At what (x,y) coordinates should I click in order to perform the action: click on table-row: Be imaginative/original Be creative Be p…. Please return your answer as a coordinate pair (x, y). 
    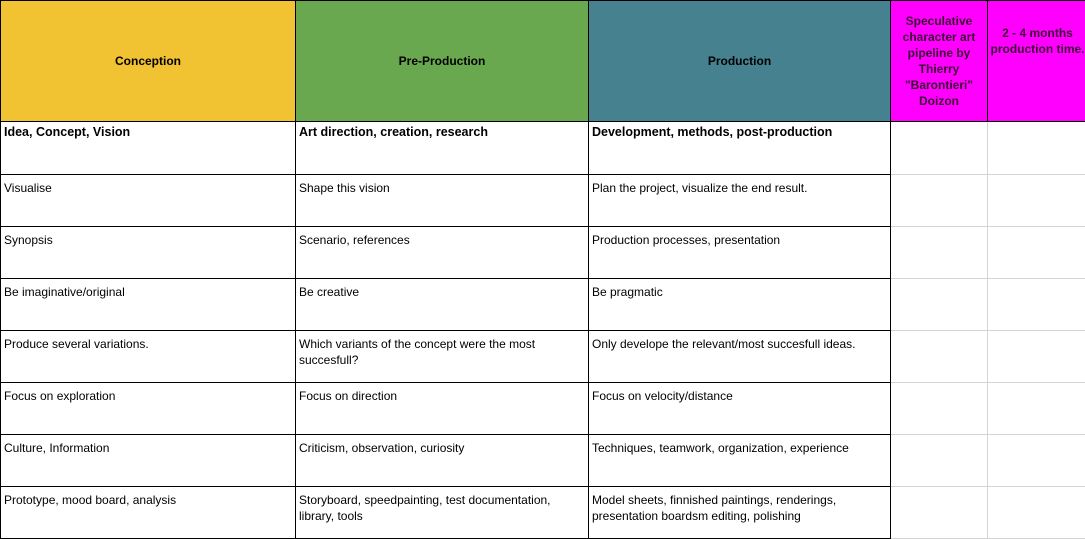
    Looking at the image, I should click on (543, 305).